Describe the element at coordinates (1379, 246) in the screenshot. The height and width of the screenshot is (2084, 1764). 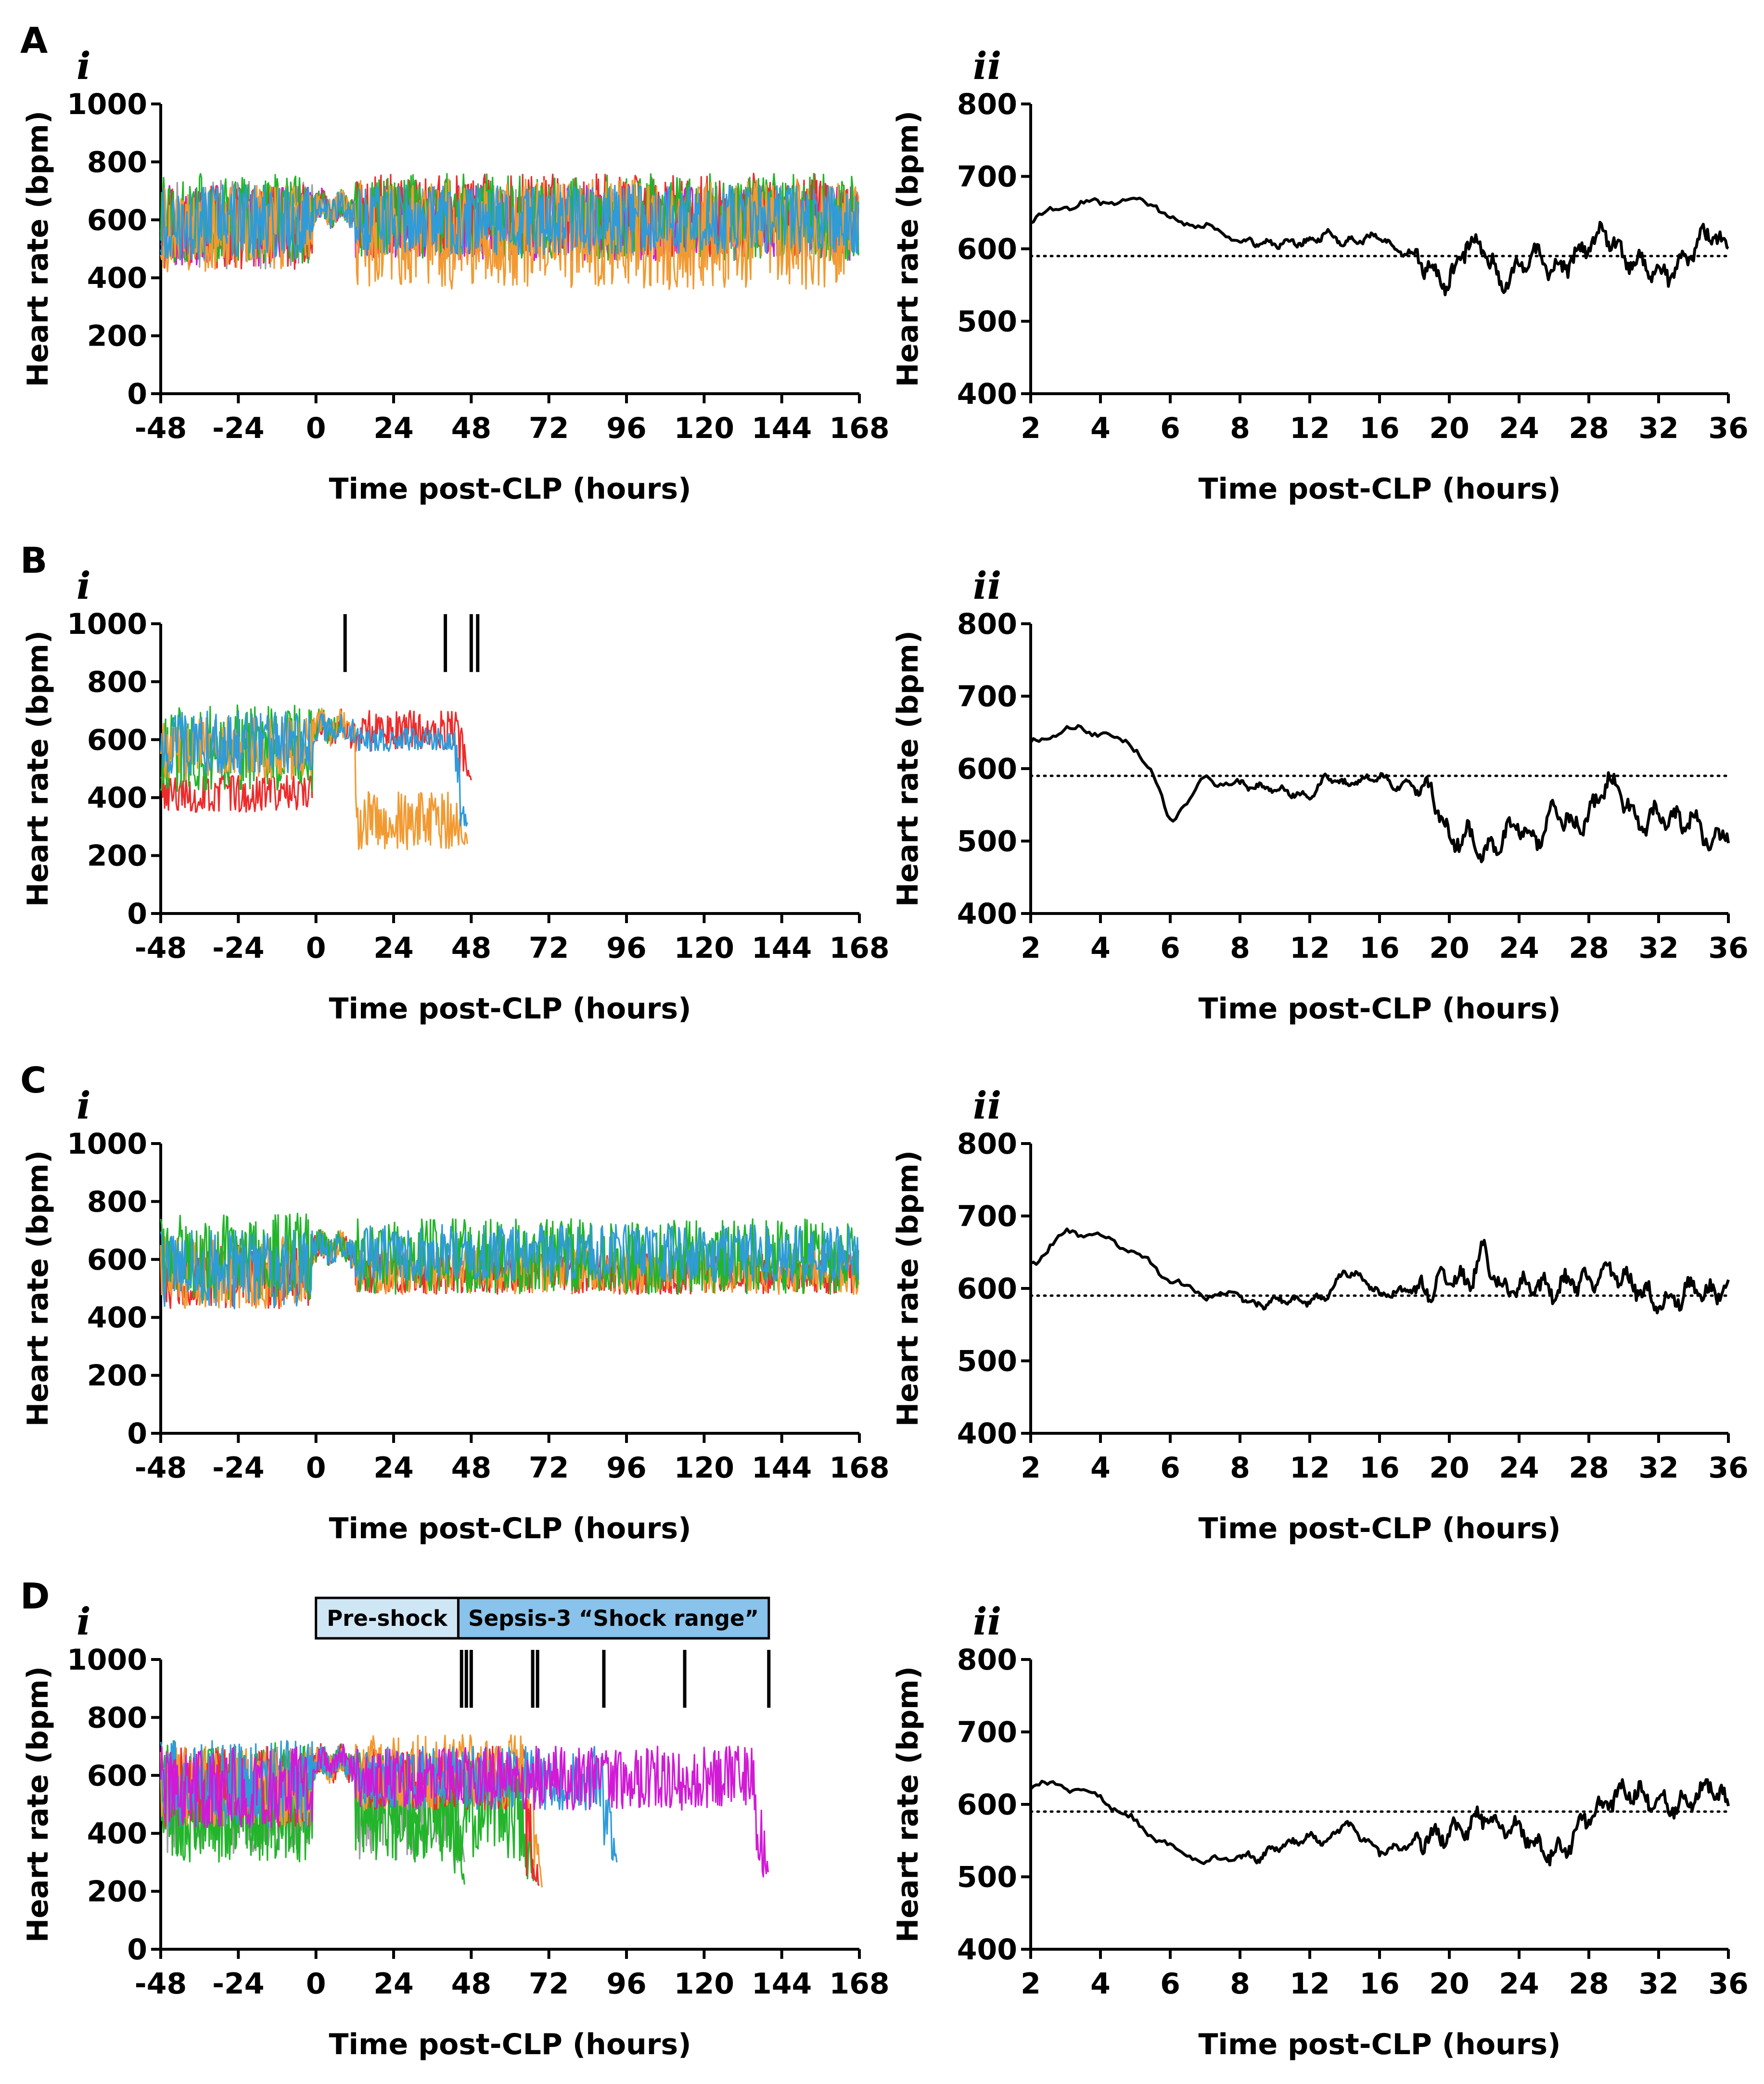
I see `mean-heart-rate-trace` at that location.